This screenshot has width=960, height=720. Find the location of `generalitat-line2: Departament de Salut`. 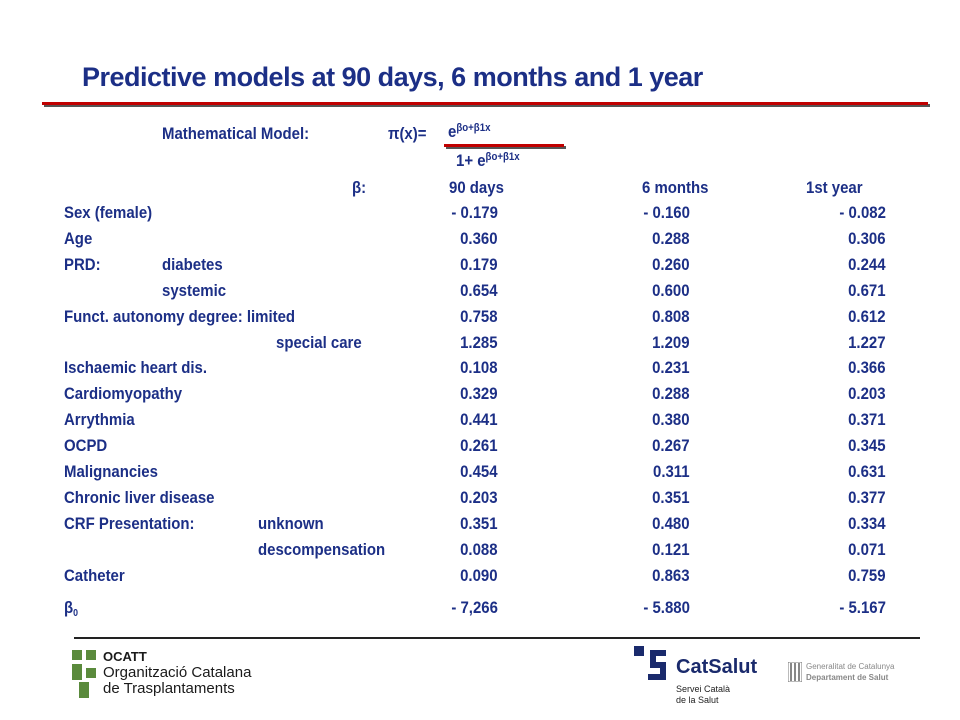

generalitat-line2: Departament de Salut is located at coordinates (847, 677).